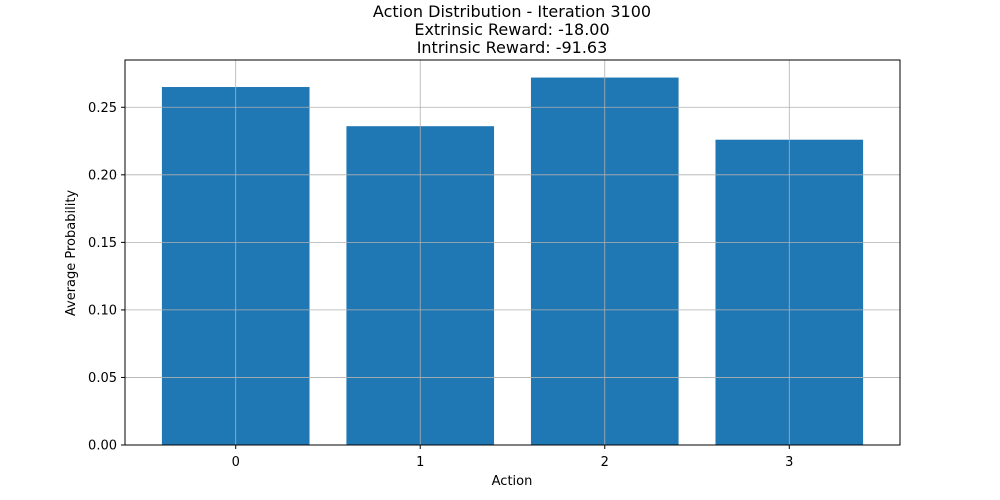  What do you see at coordinates (511, 29) in the screenshot?
I see `chart-title-line-2: Extrinsic Reward: -18.00` at bounding box center [511, 29].